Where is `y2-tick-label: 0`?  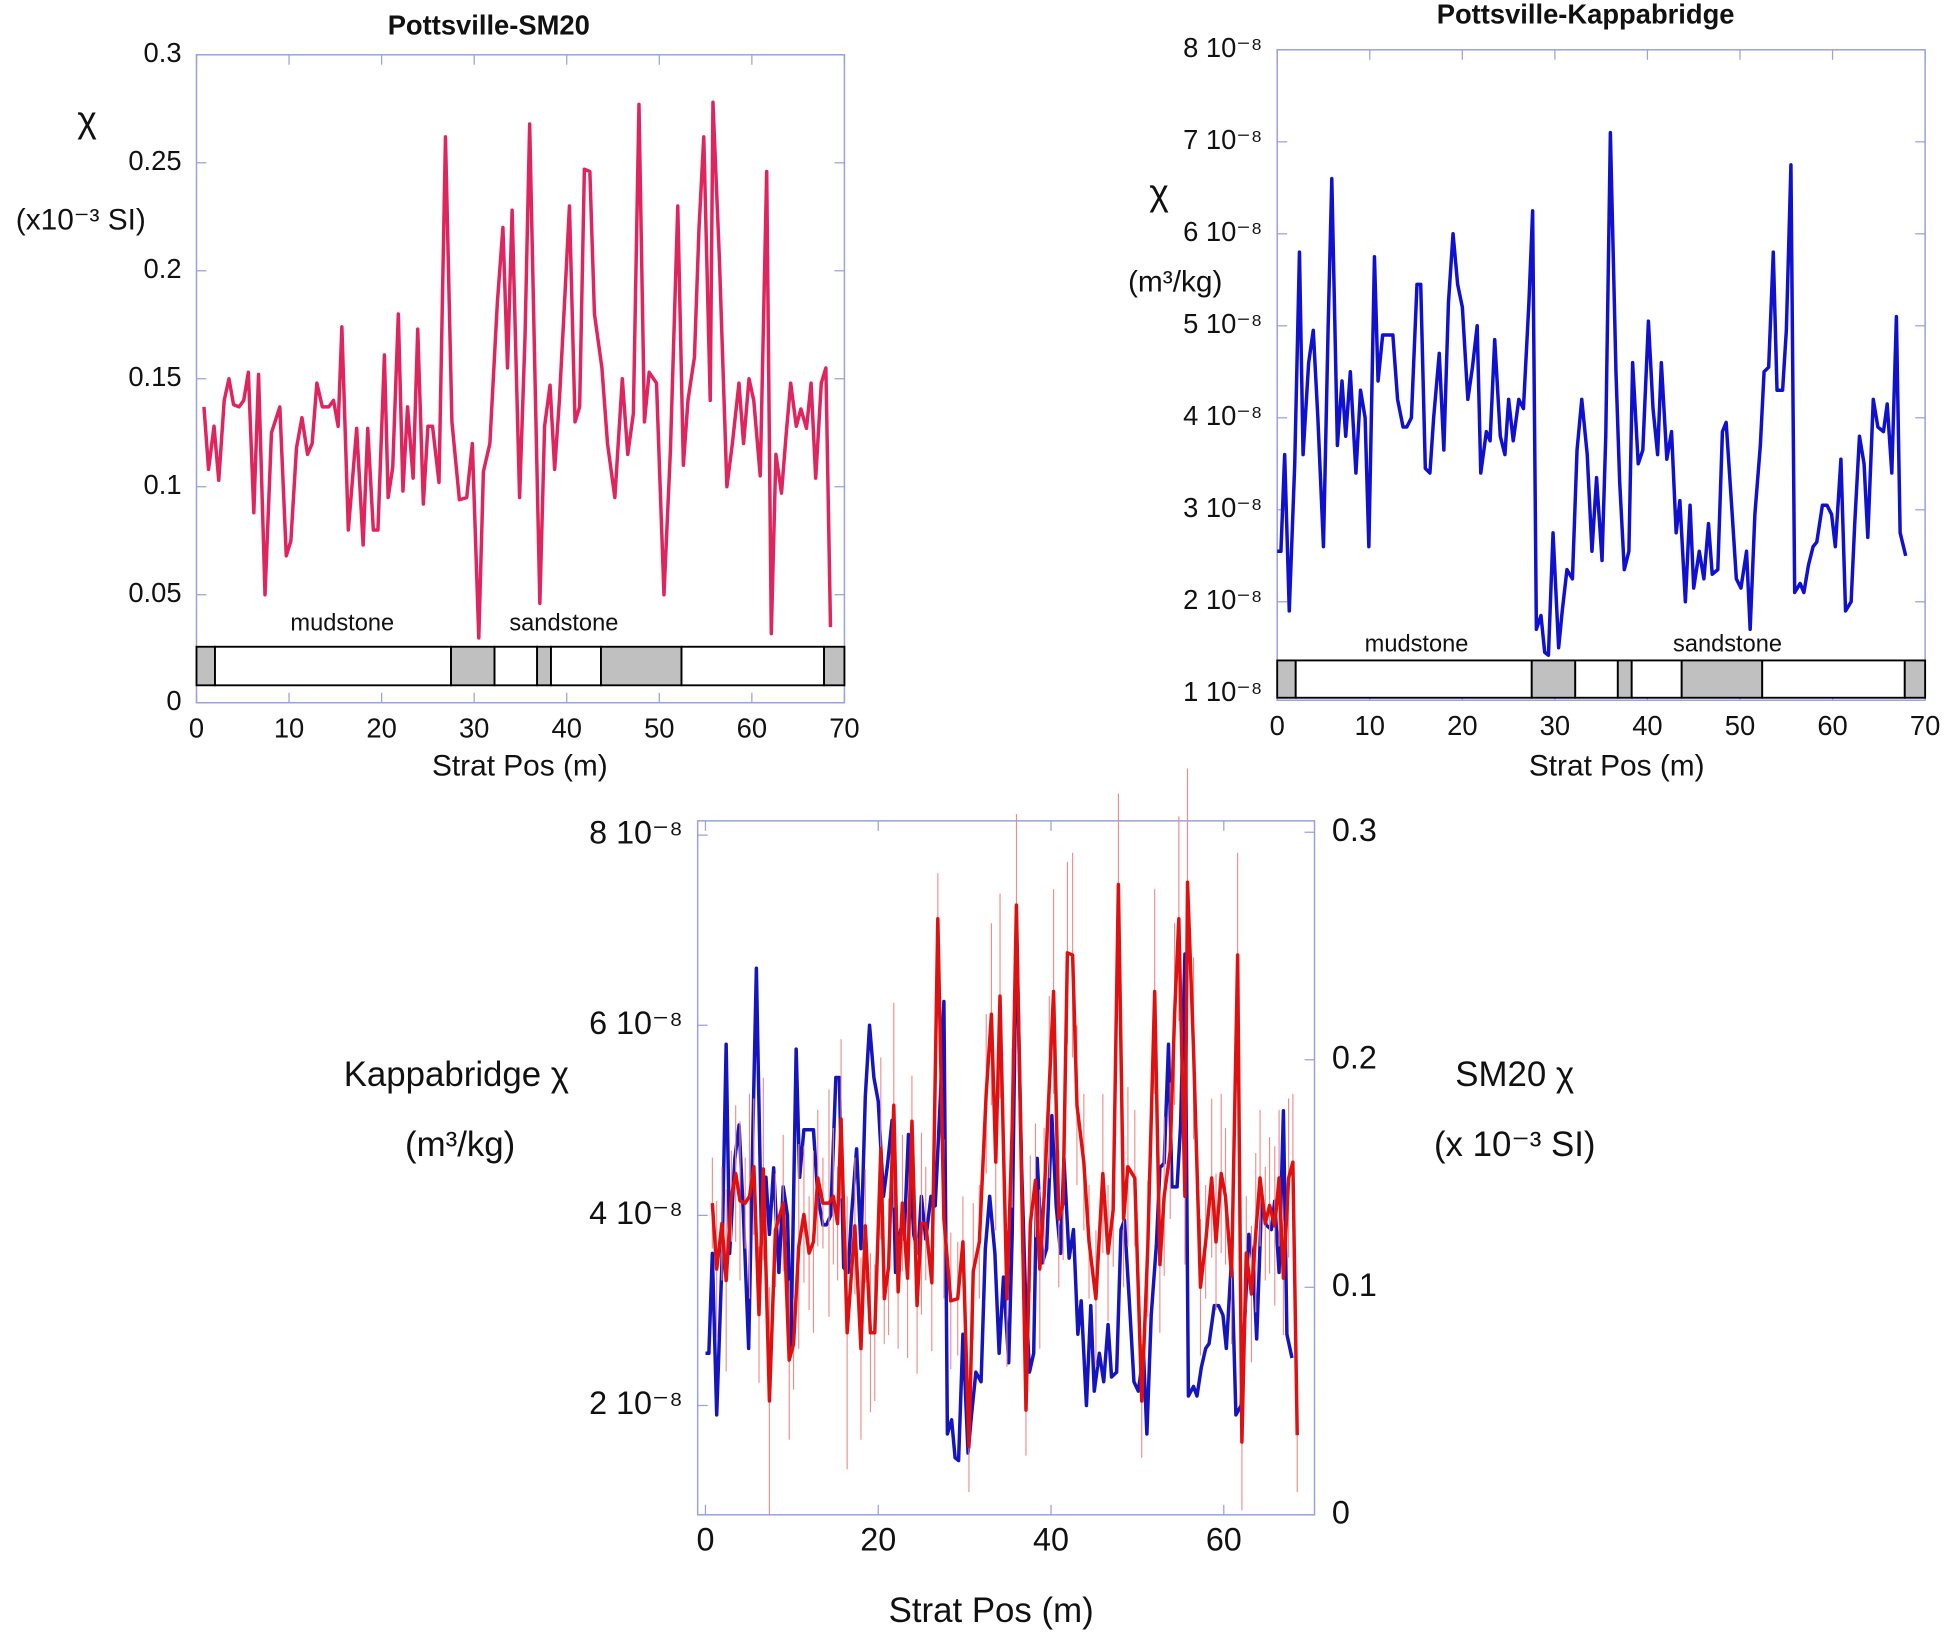
y2-tick-label: 0 is located at coordinates (1341, 1512).